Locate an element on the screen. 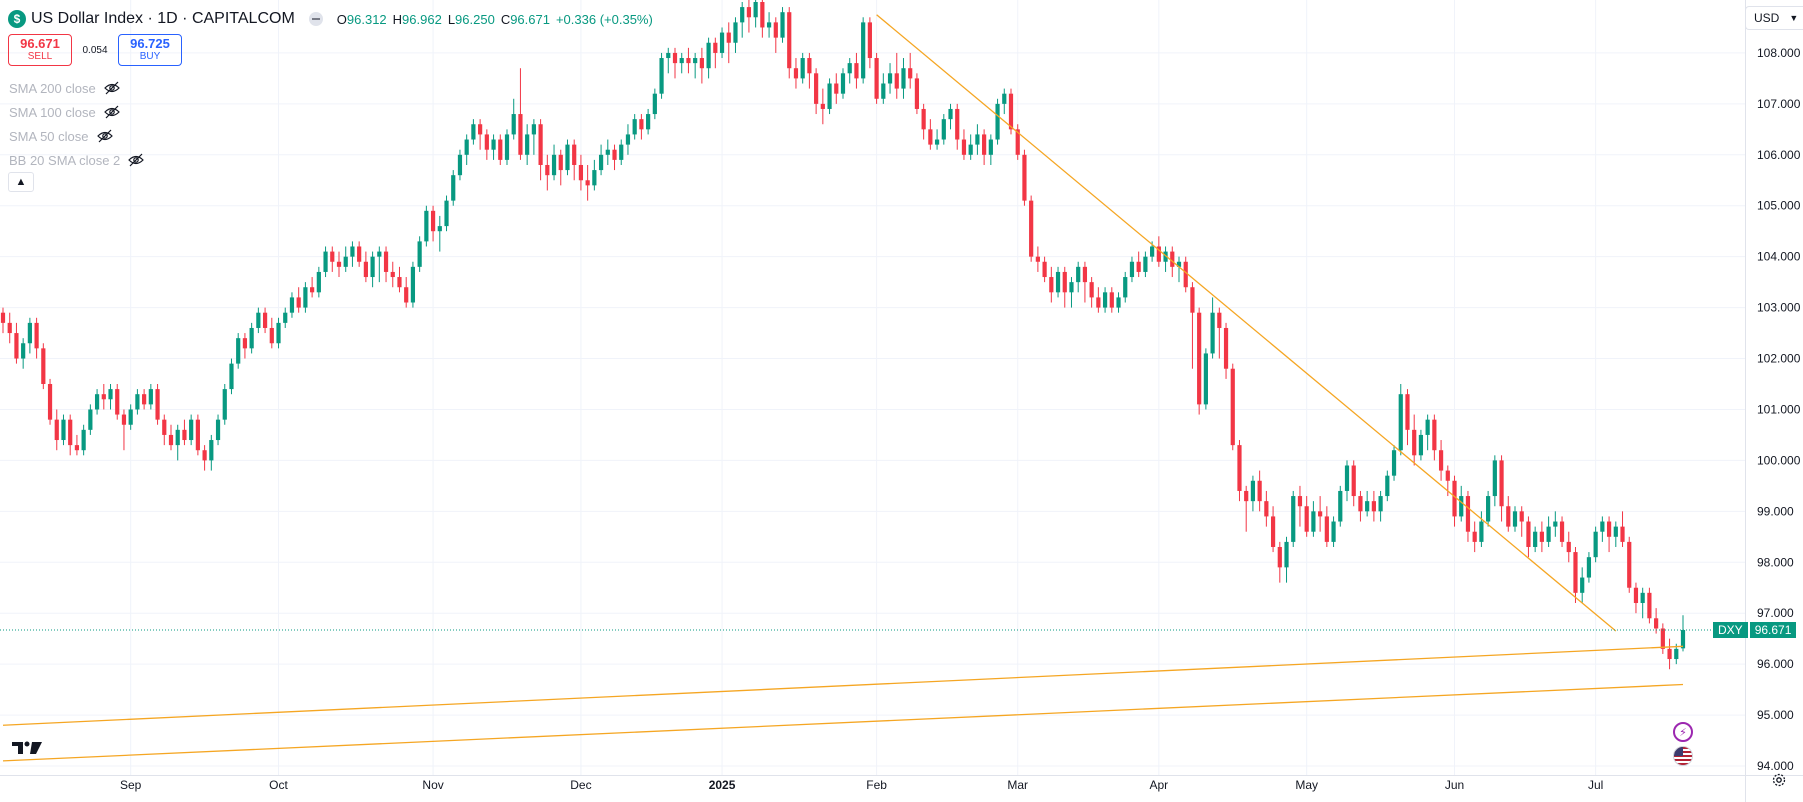  price-tick-label: 99.000 is located at coordinates (1775, 511).